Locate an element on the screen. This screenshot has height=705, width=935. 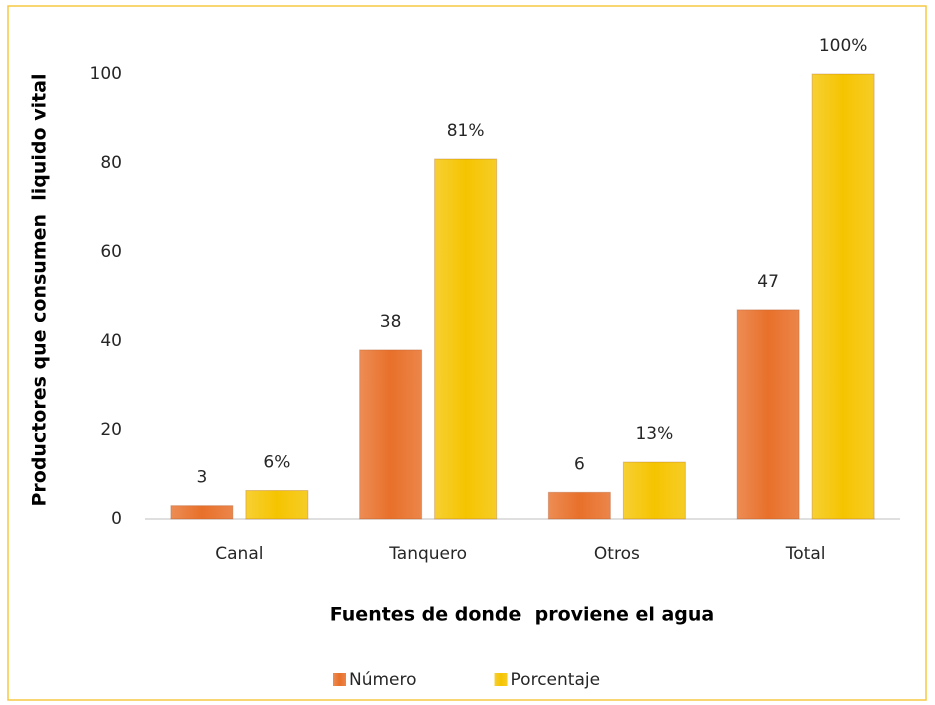
data-label: 3 is located at coordinates (201, 478).